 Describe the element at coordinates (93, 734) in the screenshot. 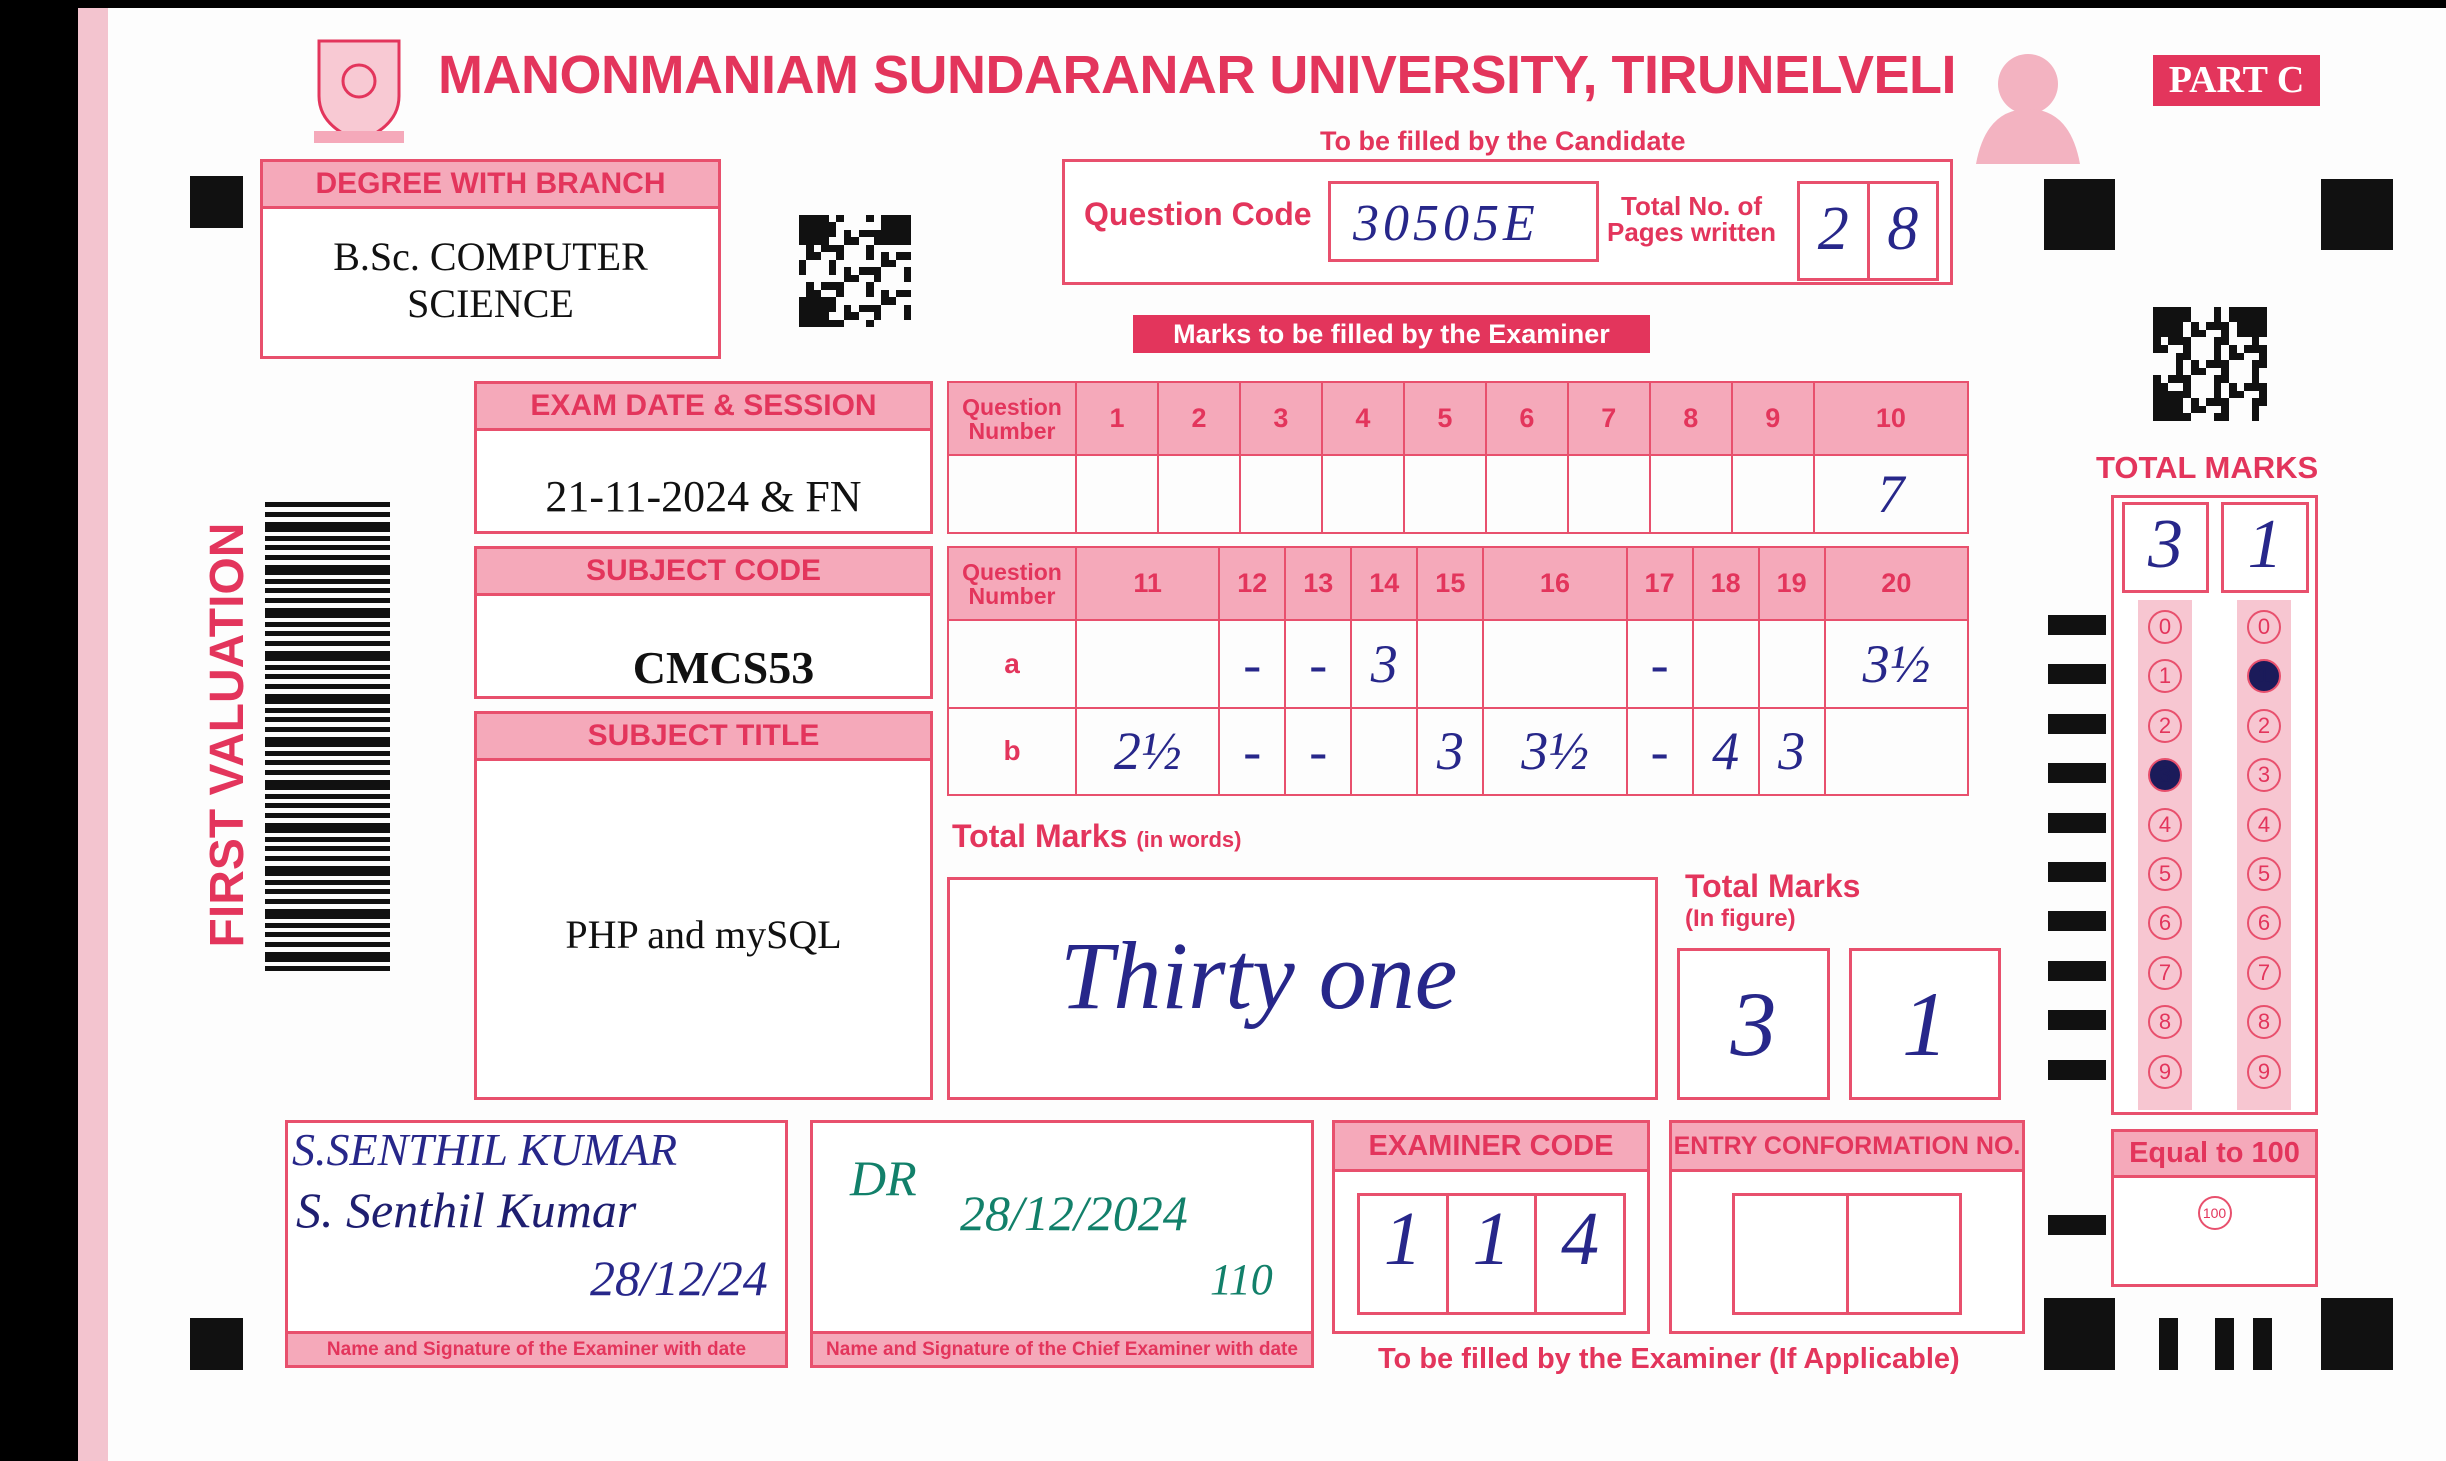

I see `paper-edge` at that location.